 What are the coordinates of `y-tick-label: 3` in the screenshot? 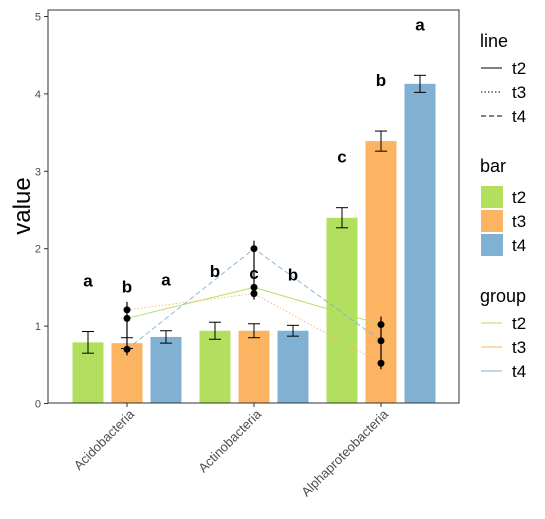 It's located at (38, 172).